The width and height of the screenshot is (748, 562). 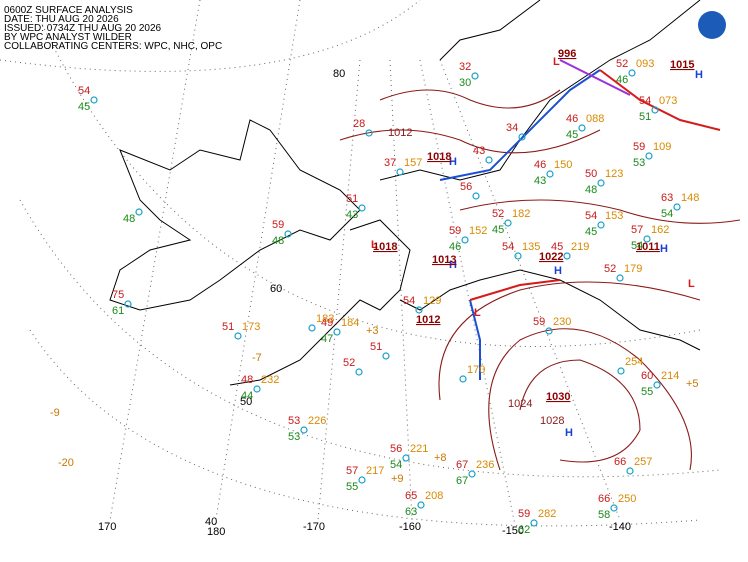 What do you see at coordinates (396, 449) in the screenshot?
I see `station-temperature: 56` at bounding box center [396, 449].